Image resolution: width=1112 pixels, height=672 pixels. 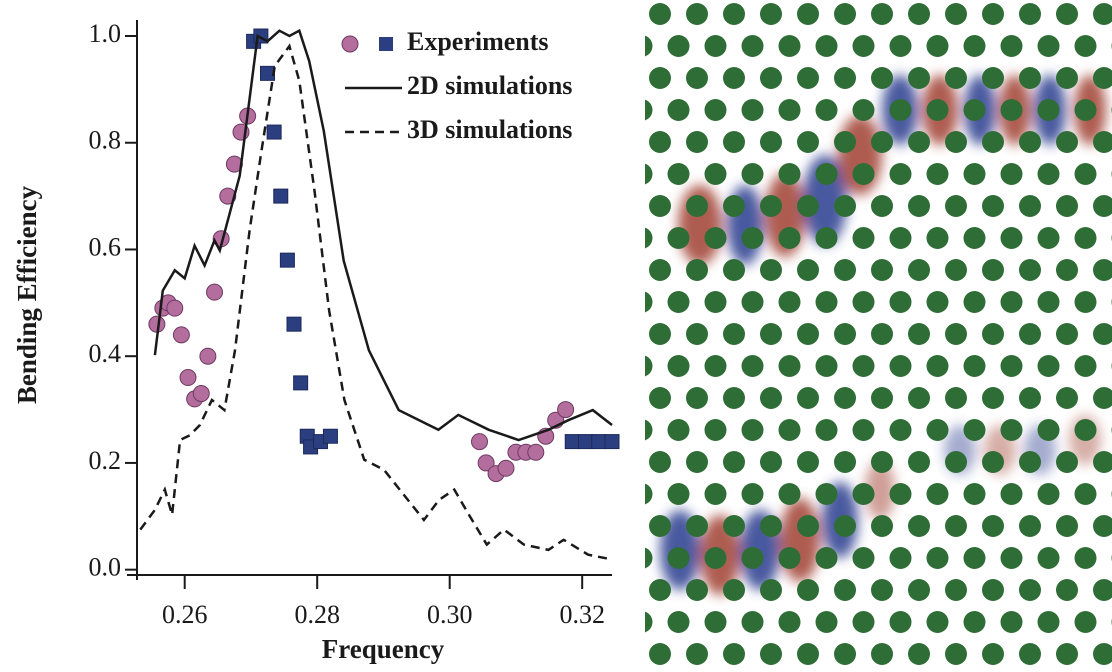 I want to click on x-tick-label: 0.32, so click(x=582, y=614).